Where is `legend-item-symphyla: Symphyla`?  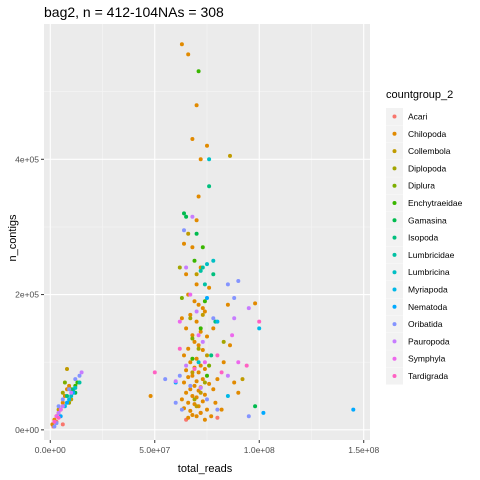
legend-item-symphyla: Symphyla is located at coordinates (416, 359).